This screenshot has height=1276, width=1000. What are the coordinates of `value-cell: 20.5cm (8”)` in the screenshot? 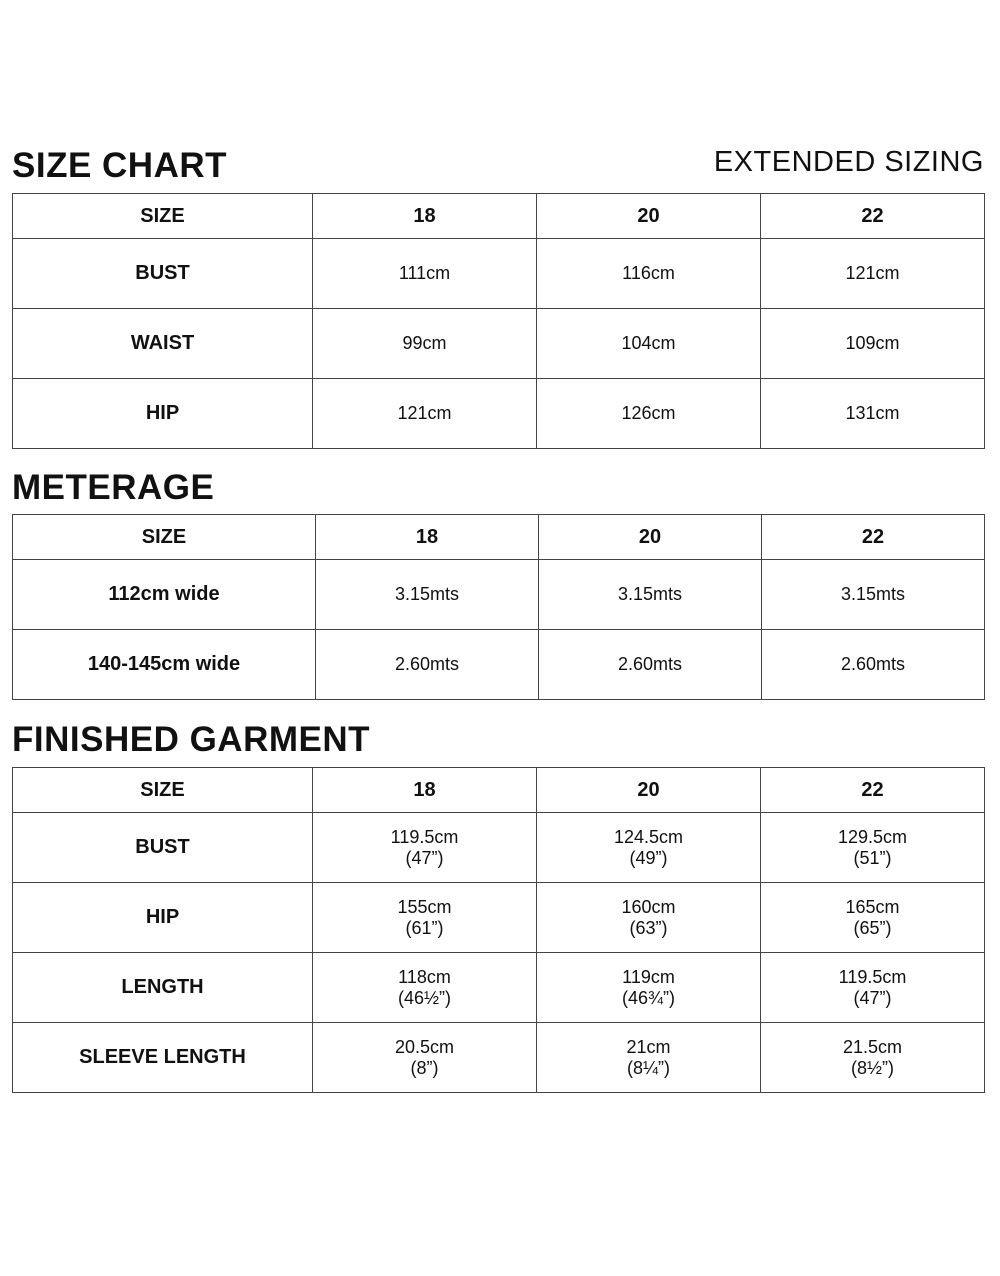 It's located at (424, 1057).